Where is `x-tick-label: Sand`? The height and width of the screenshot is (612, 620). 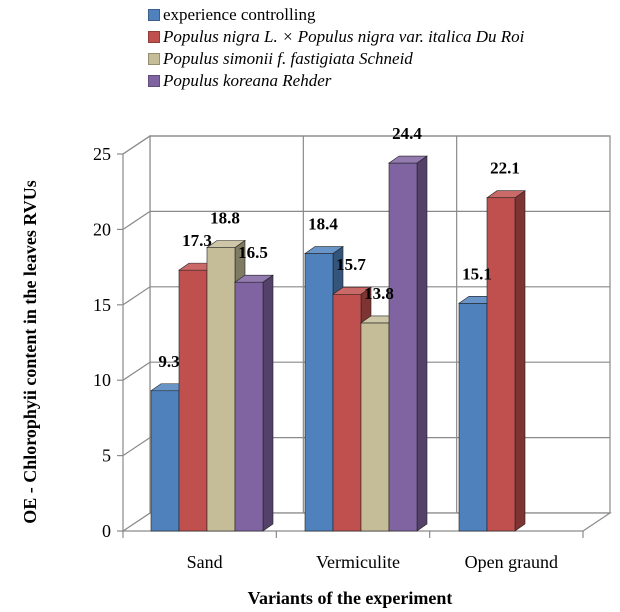
x-tick-label: Sand is located at coordinates (205, 562).